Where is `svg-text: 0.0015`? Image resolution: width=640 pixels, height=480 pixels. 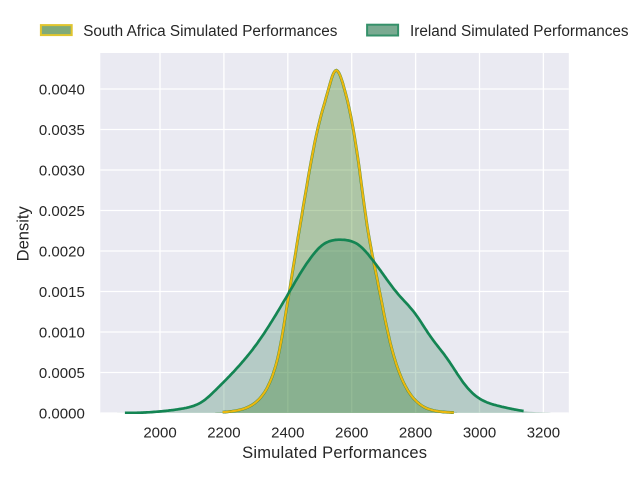
svg-text: 0.0015 is located at coordinates (62, 292).